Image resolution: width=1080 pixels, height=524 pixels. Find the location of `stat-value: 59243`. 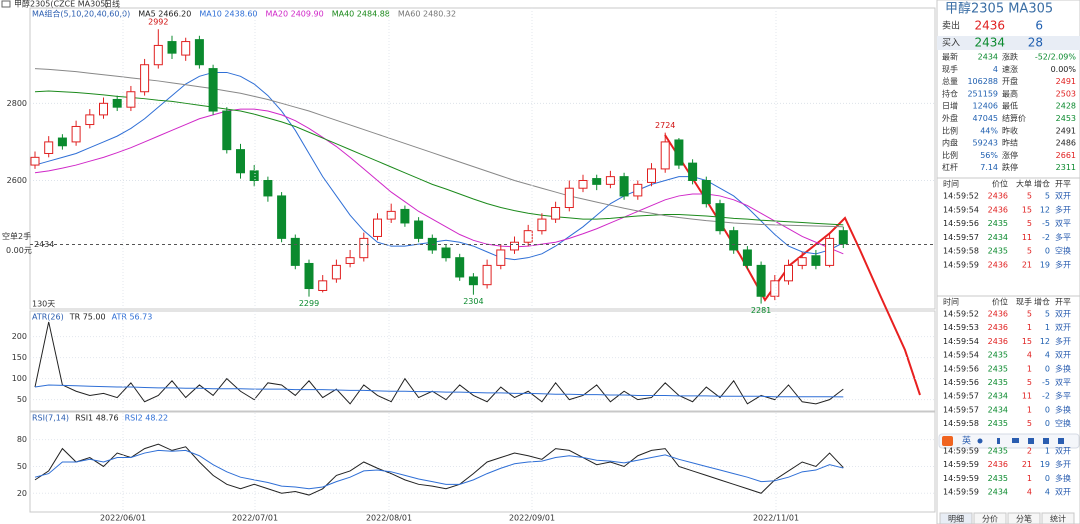

stat-value: 59243 is located at coordinates (985, 143).